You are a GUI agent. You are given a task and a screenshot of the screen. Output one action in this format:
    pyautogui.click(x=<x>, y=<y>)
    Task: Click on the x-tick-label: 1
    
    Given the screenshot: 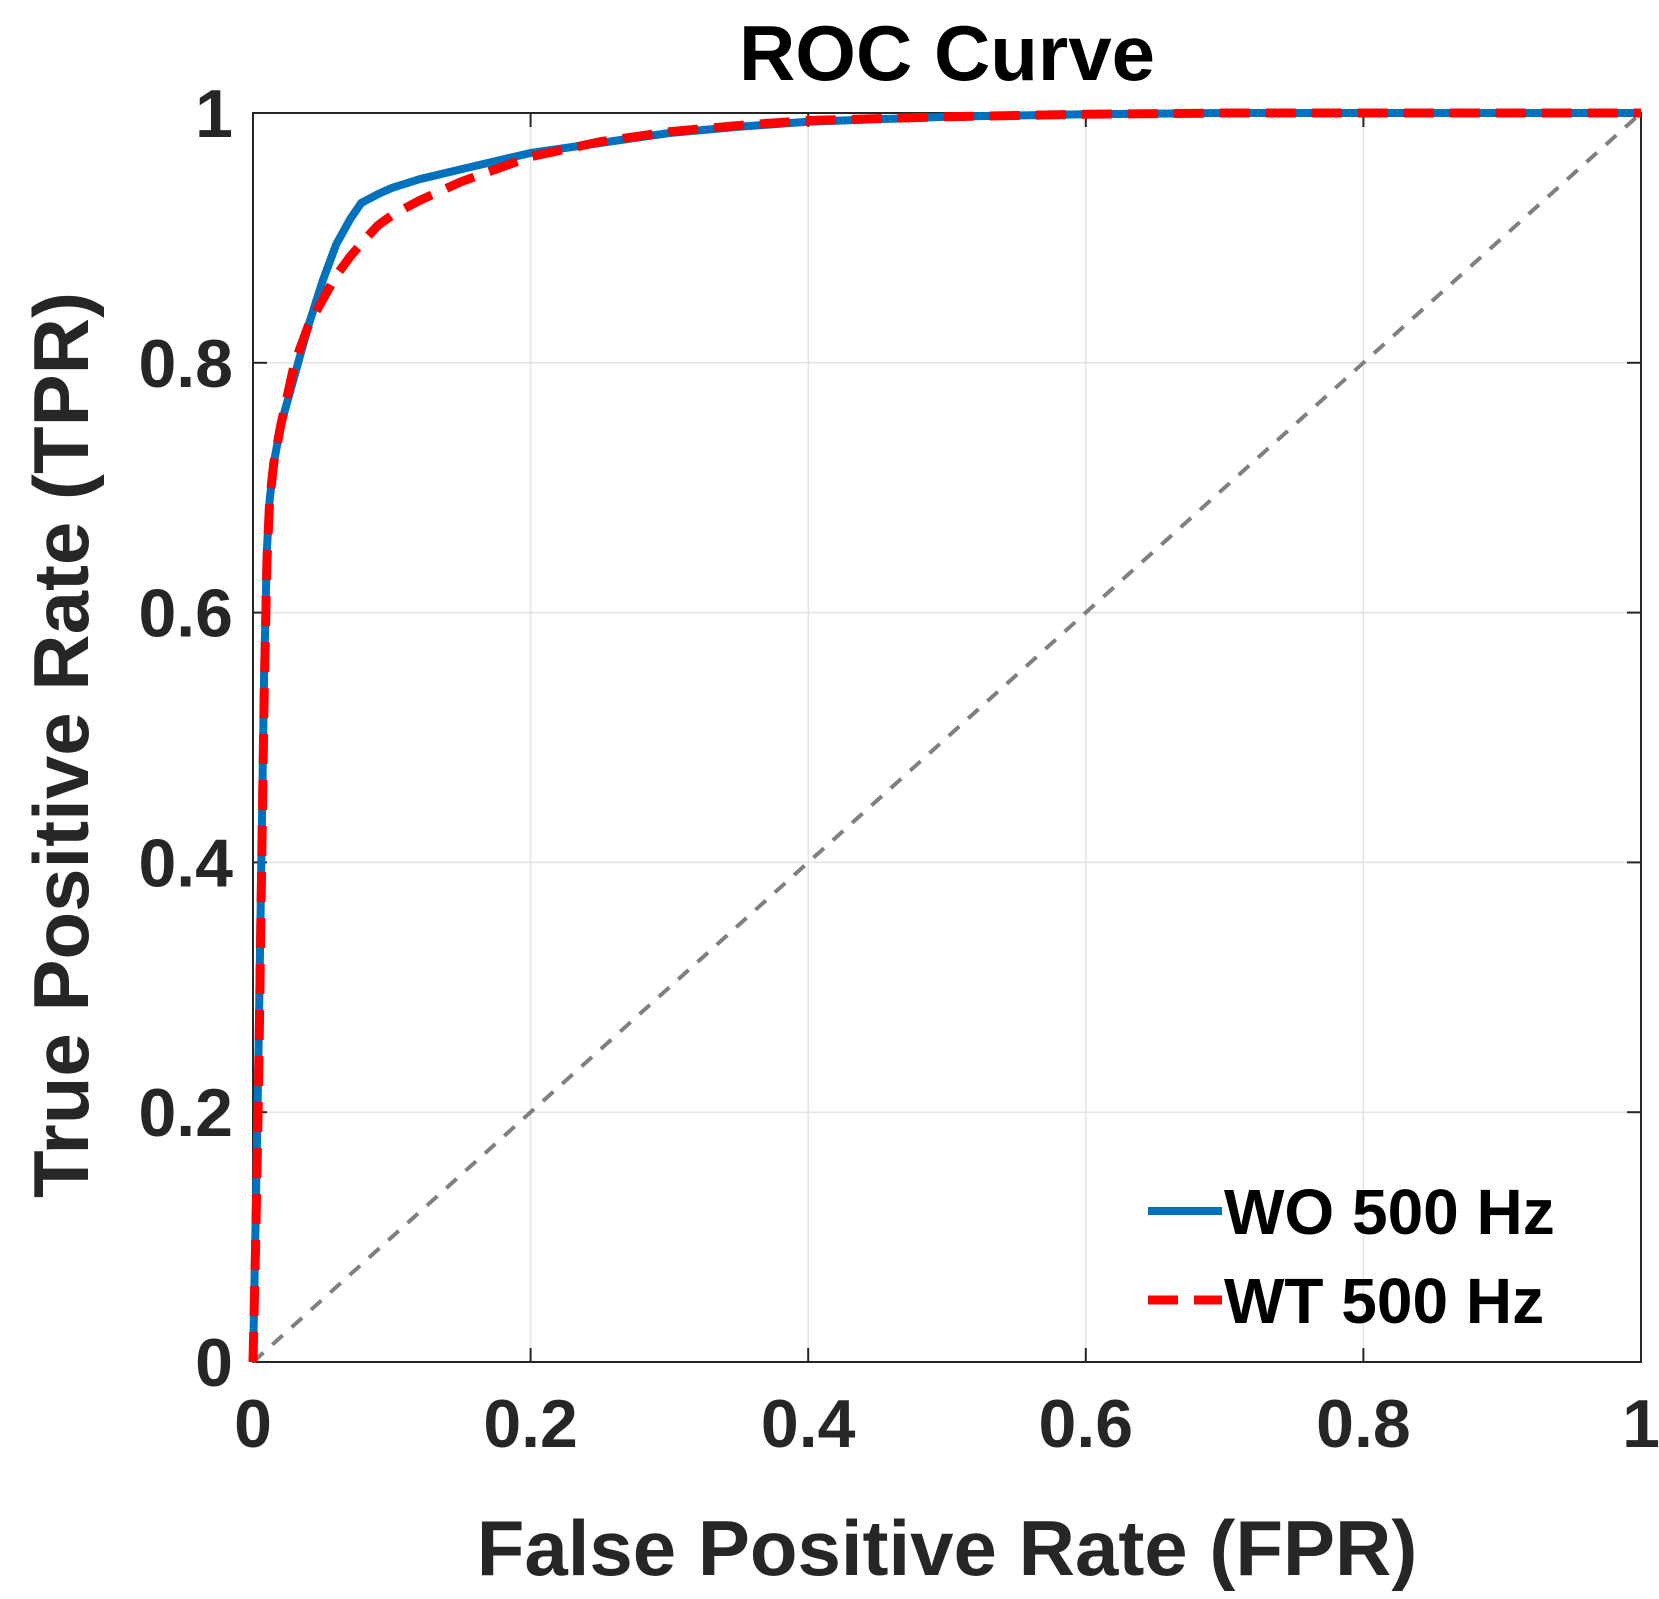 What is the action you would take?
    pyautogui.click(x=1640, y=1424)
    